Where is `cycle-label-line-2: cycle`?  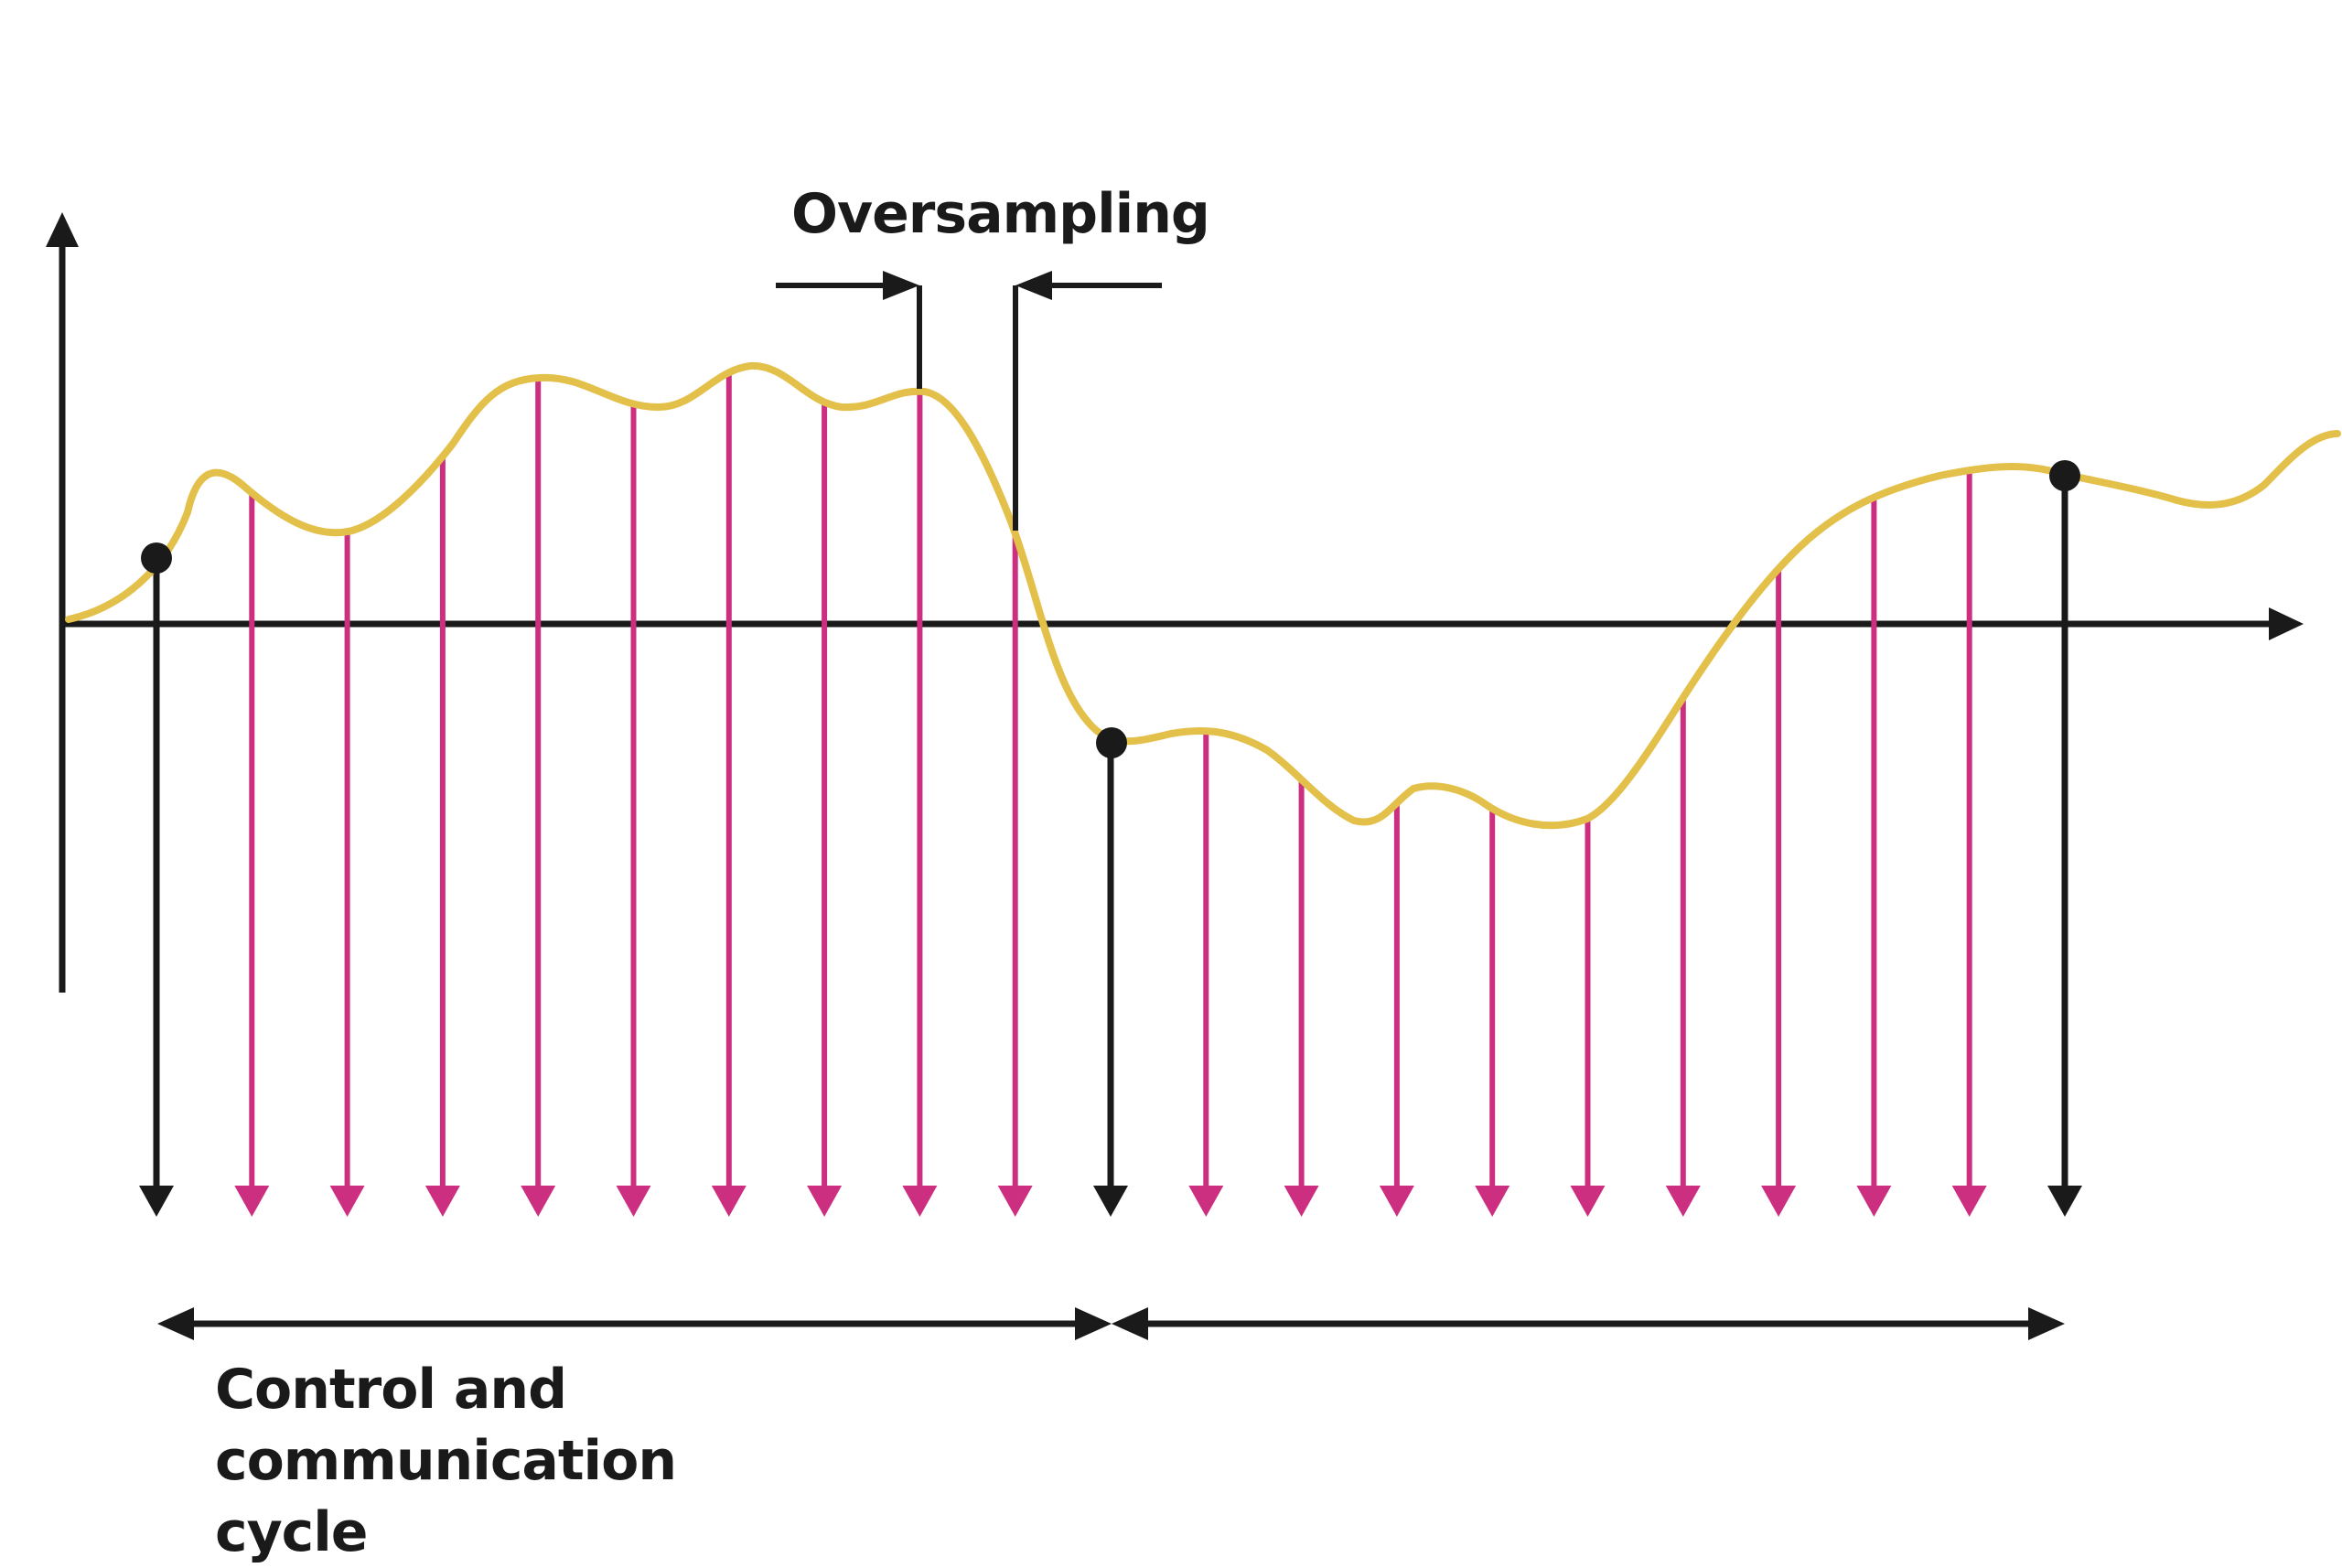
cycle-label-line-2: cycle is located at coordinates (292, 1532).